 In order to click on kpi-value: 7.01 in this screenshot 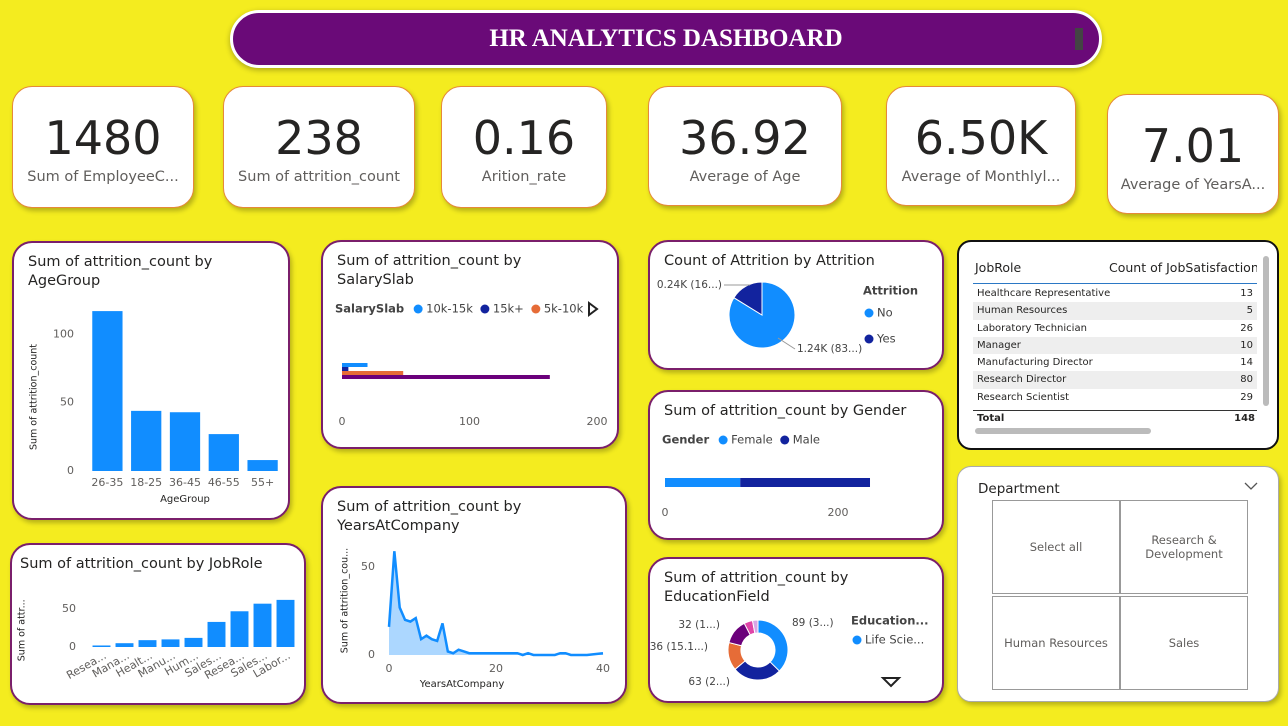, I will do `click(1193, 146)`.